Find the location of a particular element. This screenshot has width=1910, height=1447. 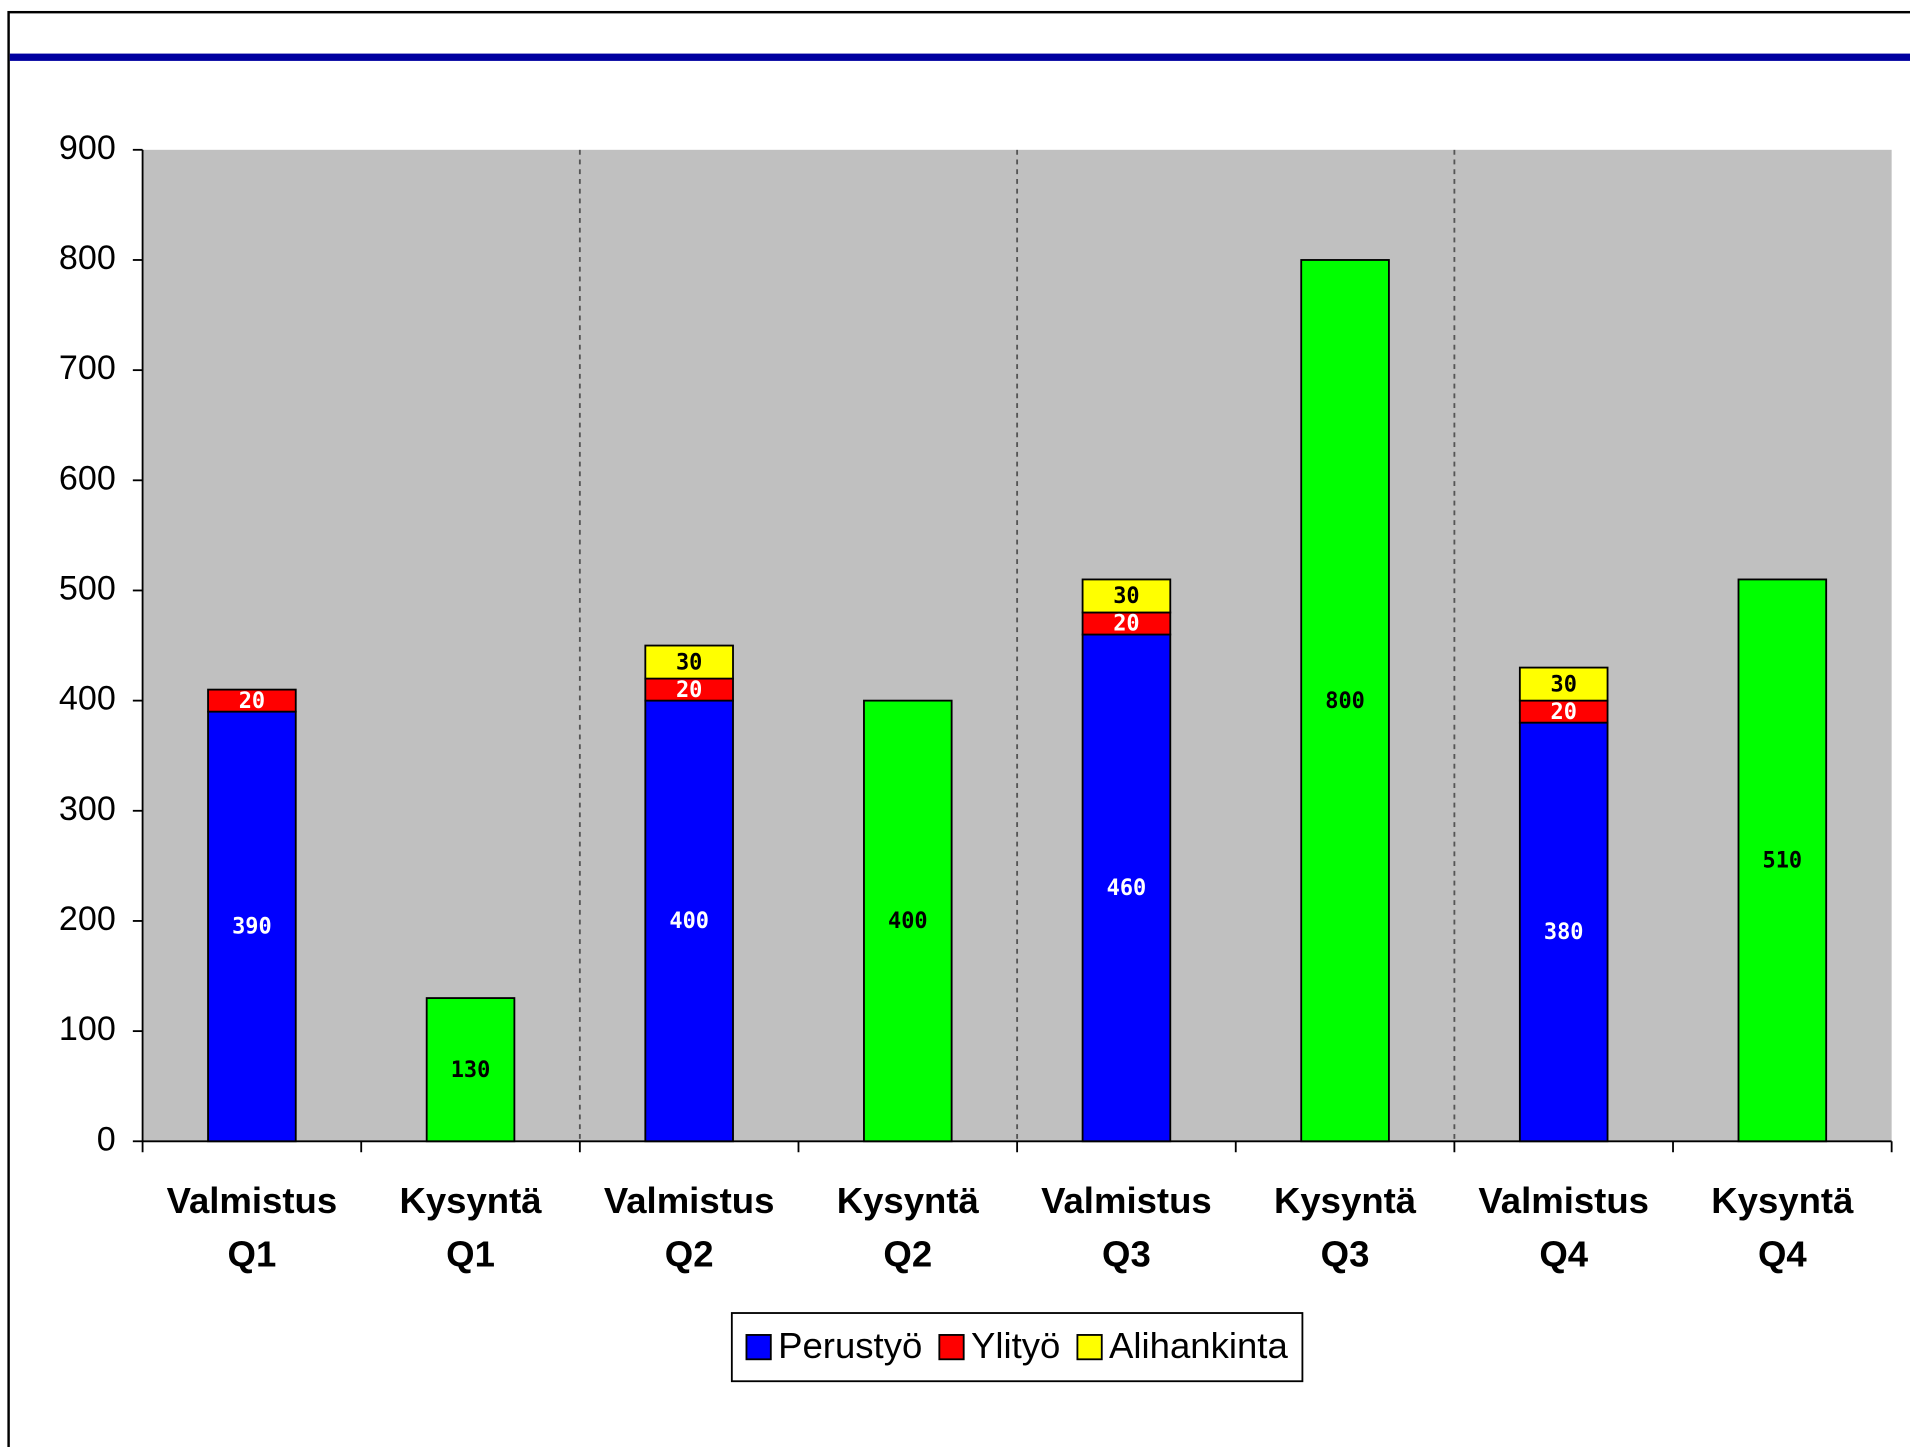

data-label: 380 is located at coordinates (1564, 932).